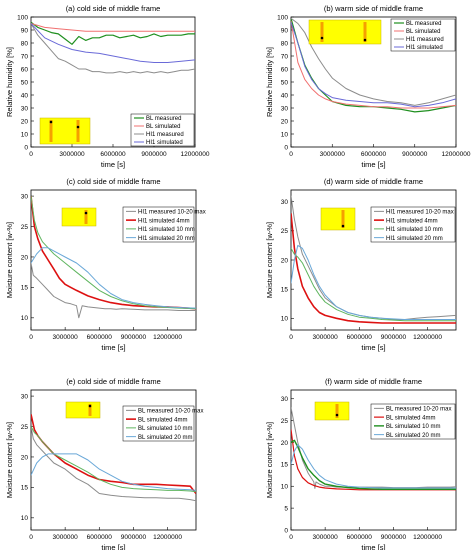 The height and width of the screenshot is (555, 473). I want to click on panel-title: (f) warm side of middle frame, so click(373, 381).